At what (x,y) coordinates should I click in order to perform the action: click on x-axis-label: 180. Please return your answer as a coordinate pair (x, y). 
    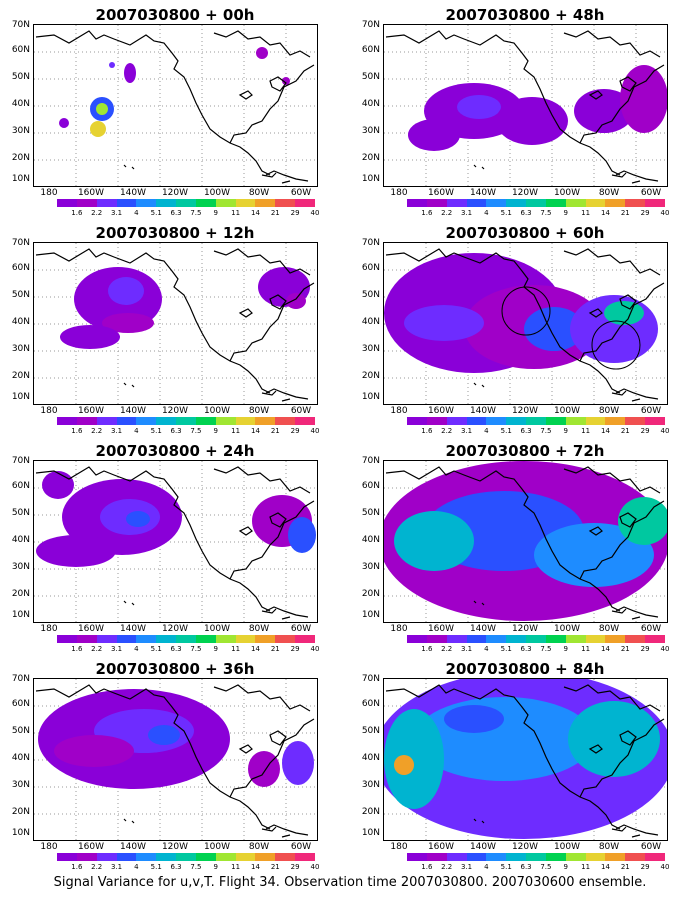
    Looking at the image, I should click on (399, 193).